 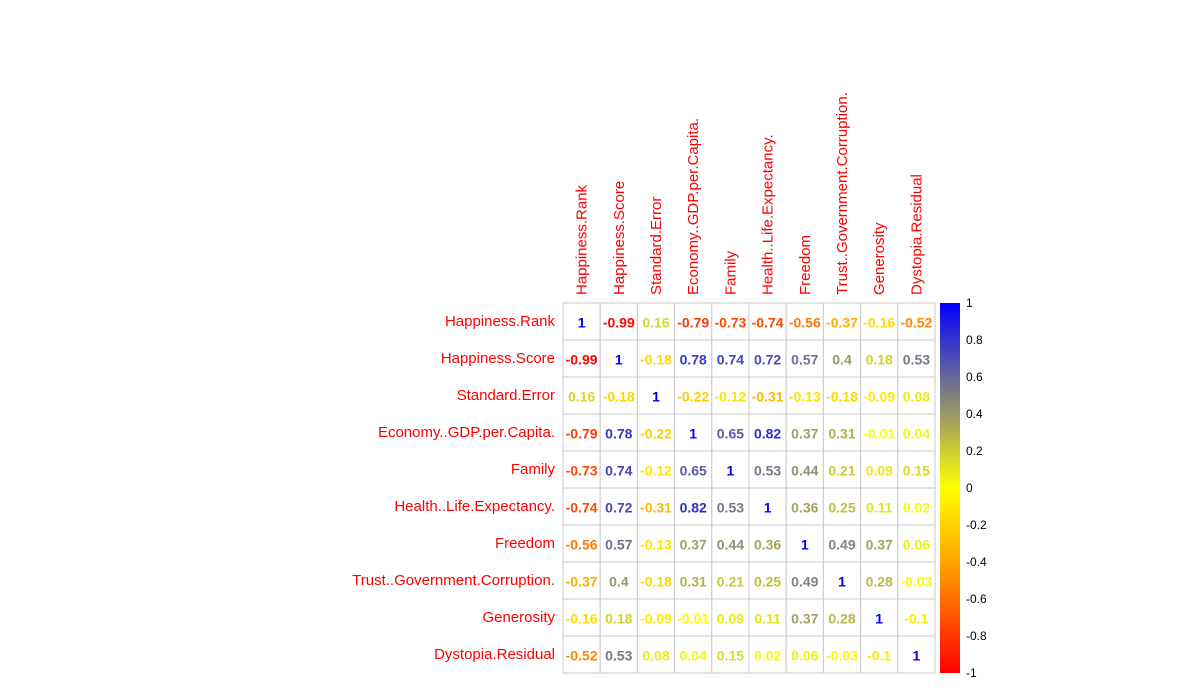 I want to click on correlation-value: 0.72, so click(x=618, y=508).